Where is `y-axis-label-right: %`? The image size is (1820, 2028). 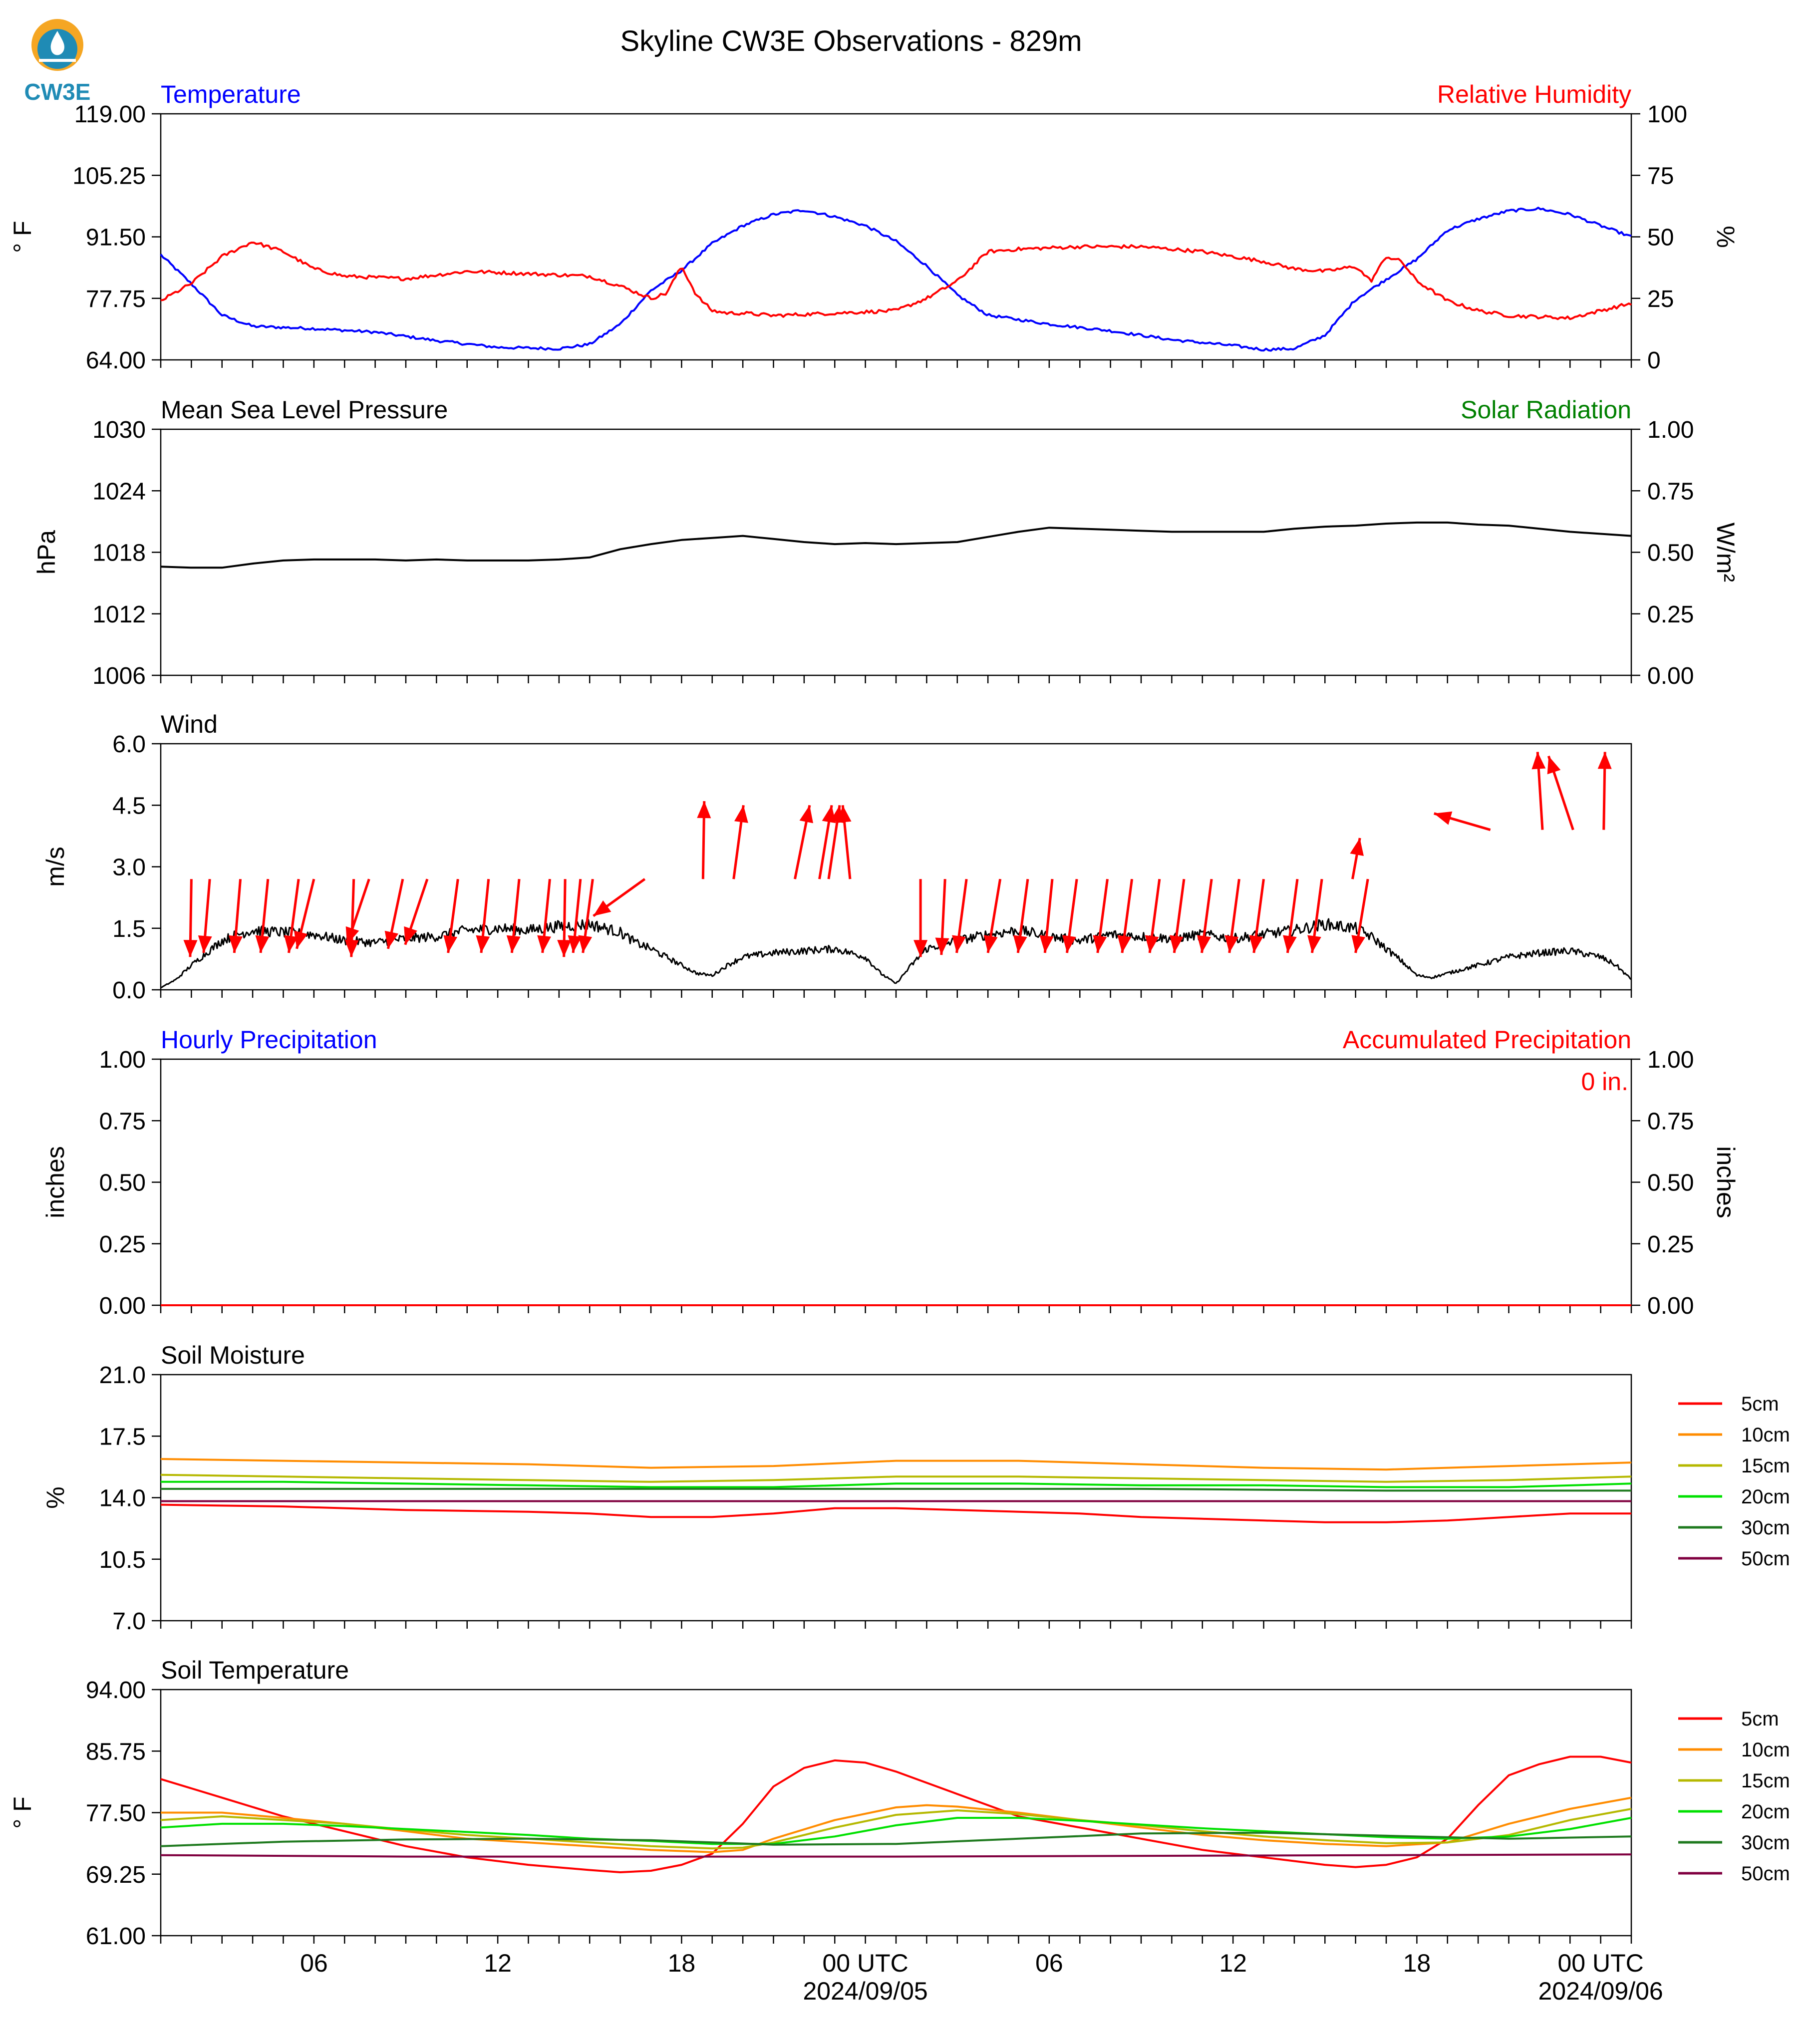
y-axis-label-right: % is located at coordinates (1726, 237).